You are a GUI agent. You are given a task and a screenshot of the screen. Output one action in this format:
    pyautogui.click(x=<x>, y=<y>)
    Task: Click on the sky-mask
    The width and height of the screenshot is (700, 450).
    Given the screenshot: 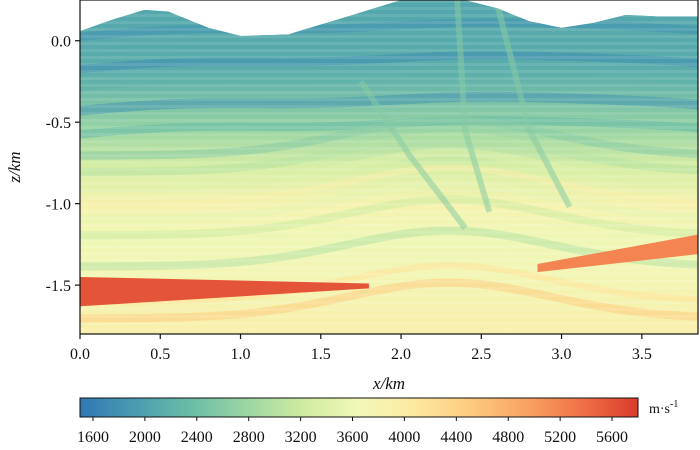 What is the action you would take?
    pyautogui.click(x=389, y=18)
    